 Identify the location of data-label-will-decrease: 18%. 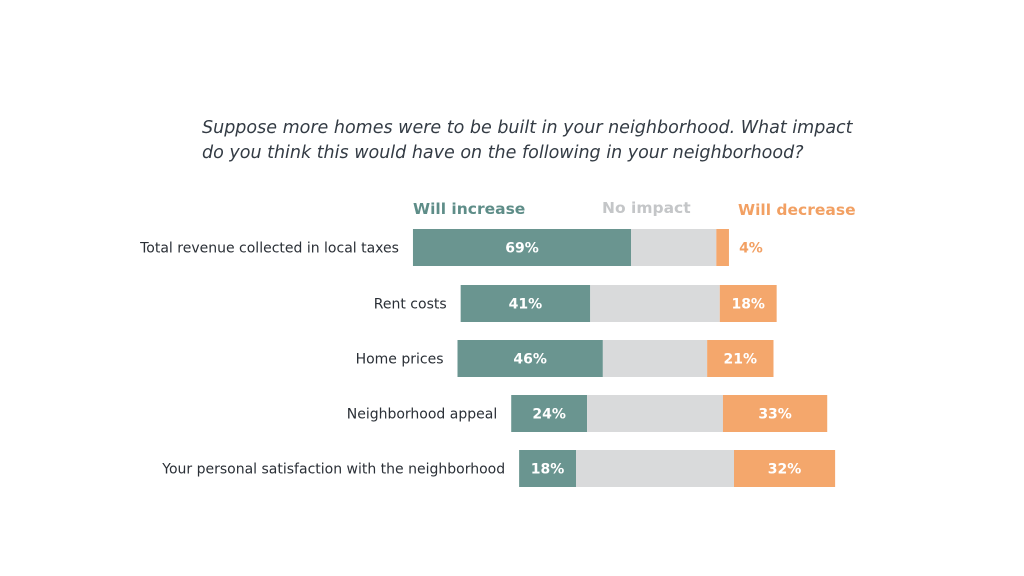
(748, 305).